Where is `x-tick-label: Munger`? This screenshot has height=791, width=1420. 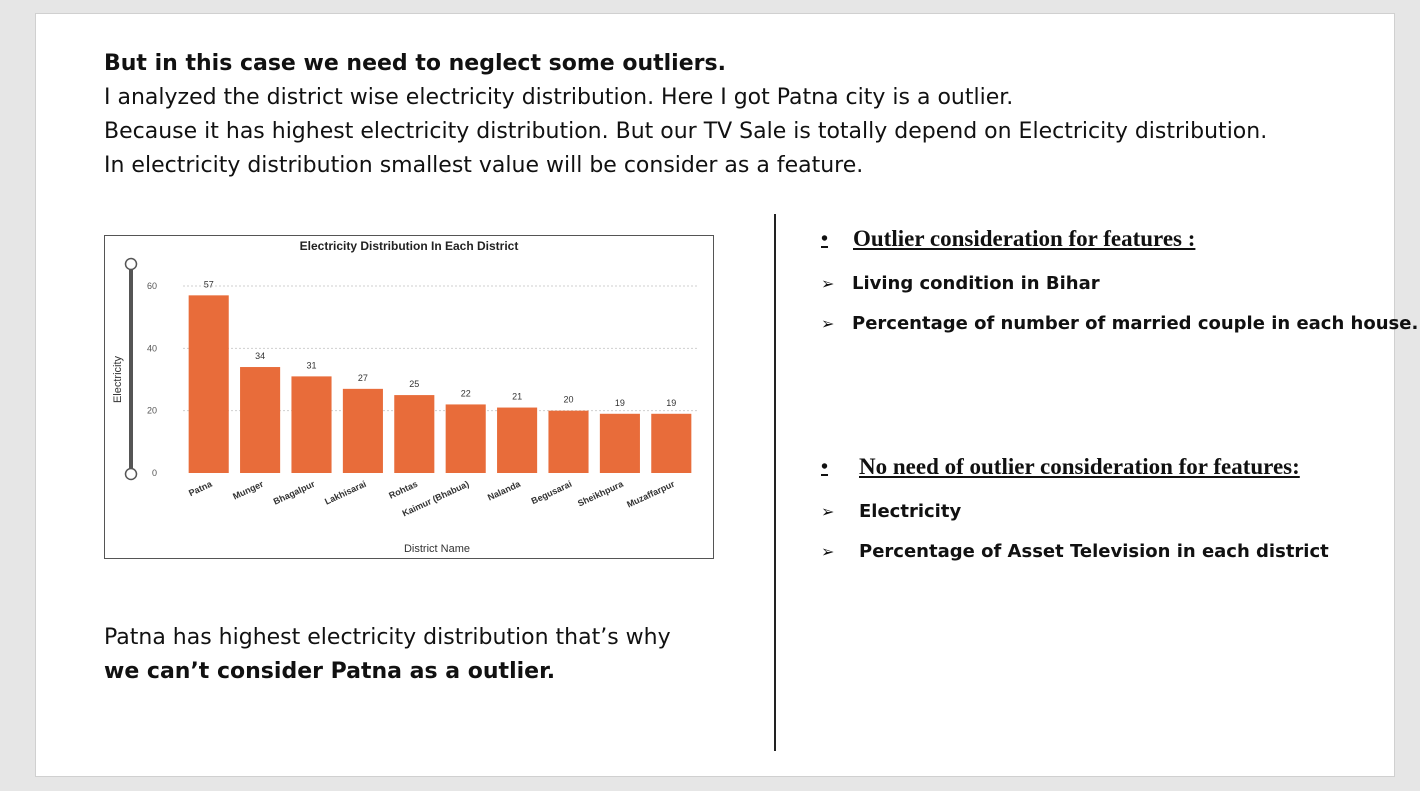 x-tick-label: Munger is located at coordinates (248, 490).